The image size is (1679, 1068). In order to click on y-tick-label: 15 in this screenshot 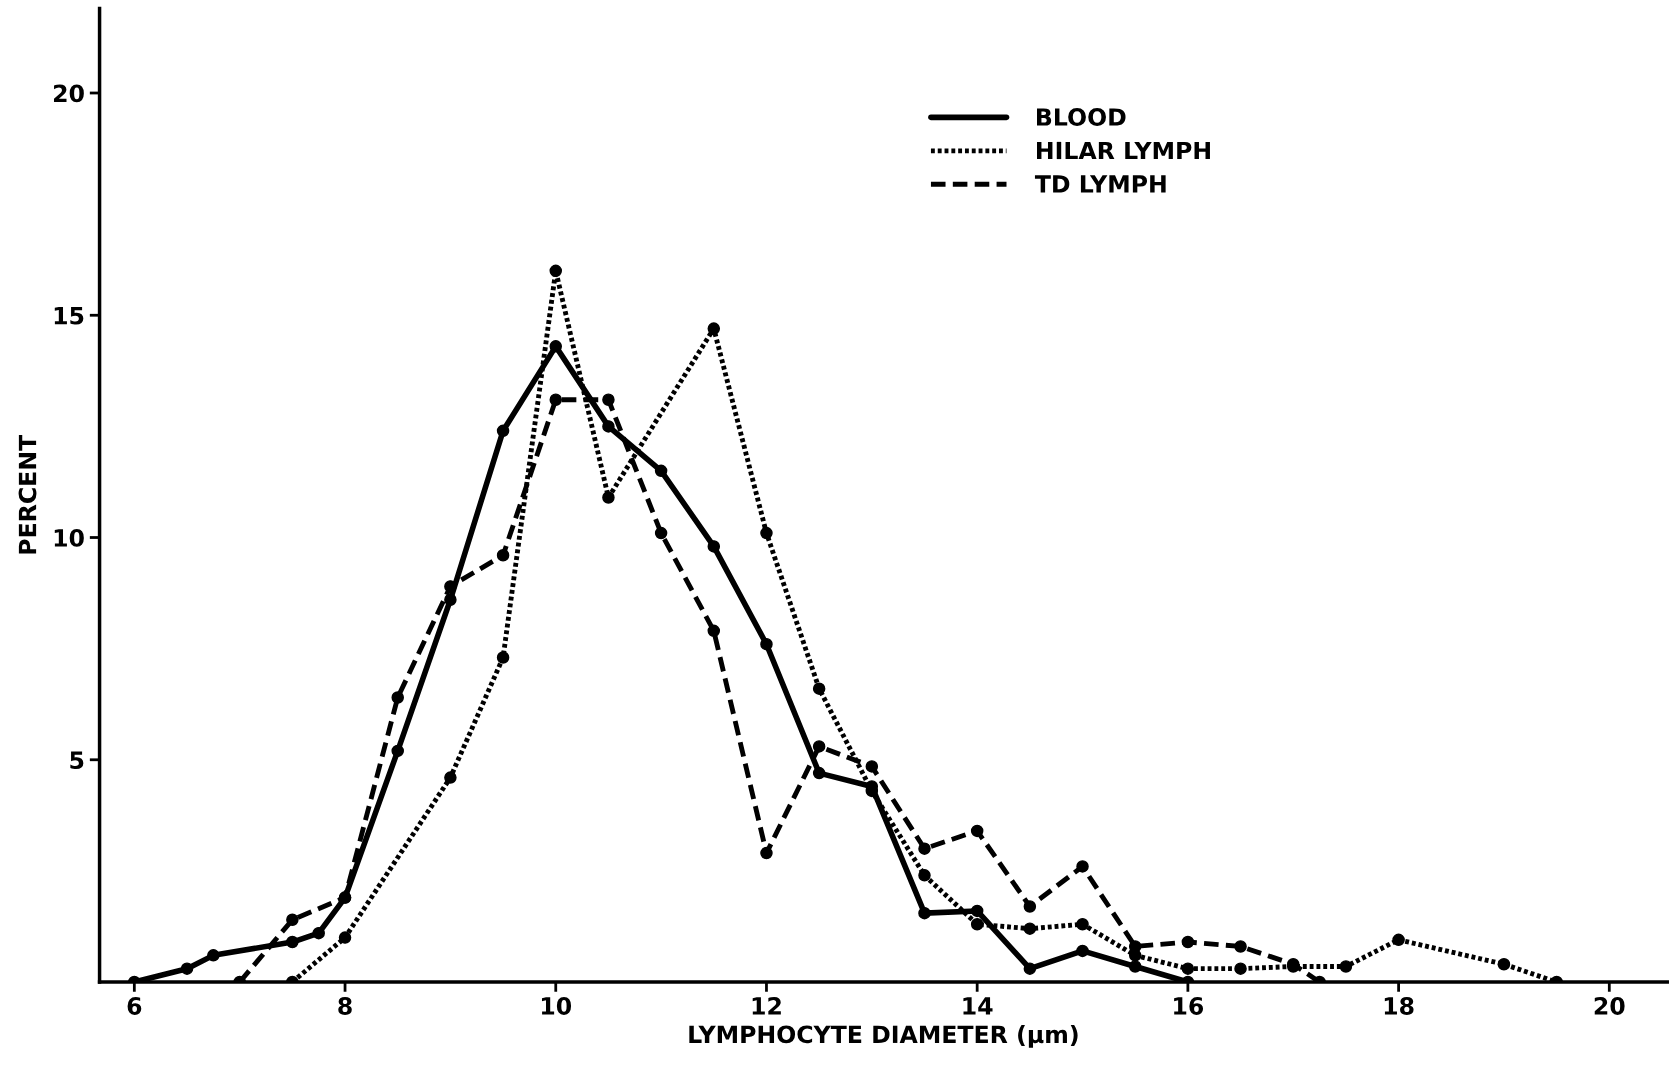, I will do `click(69, 316)`.